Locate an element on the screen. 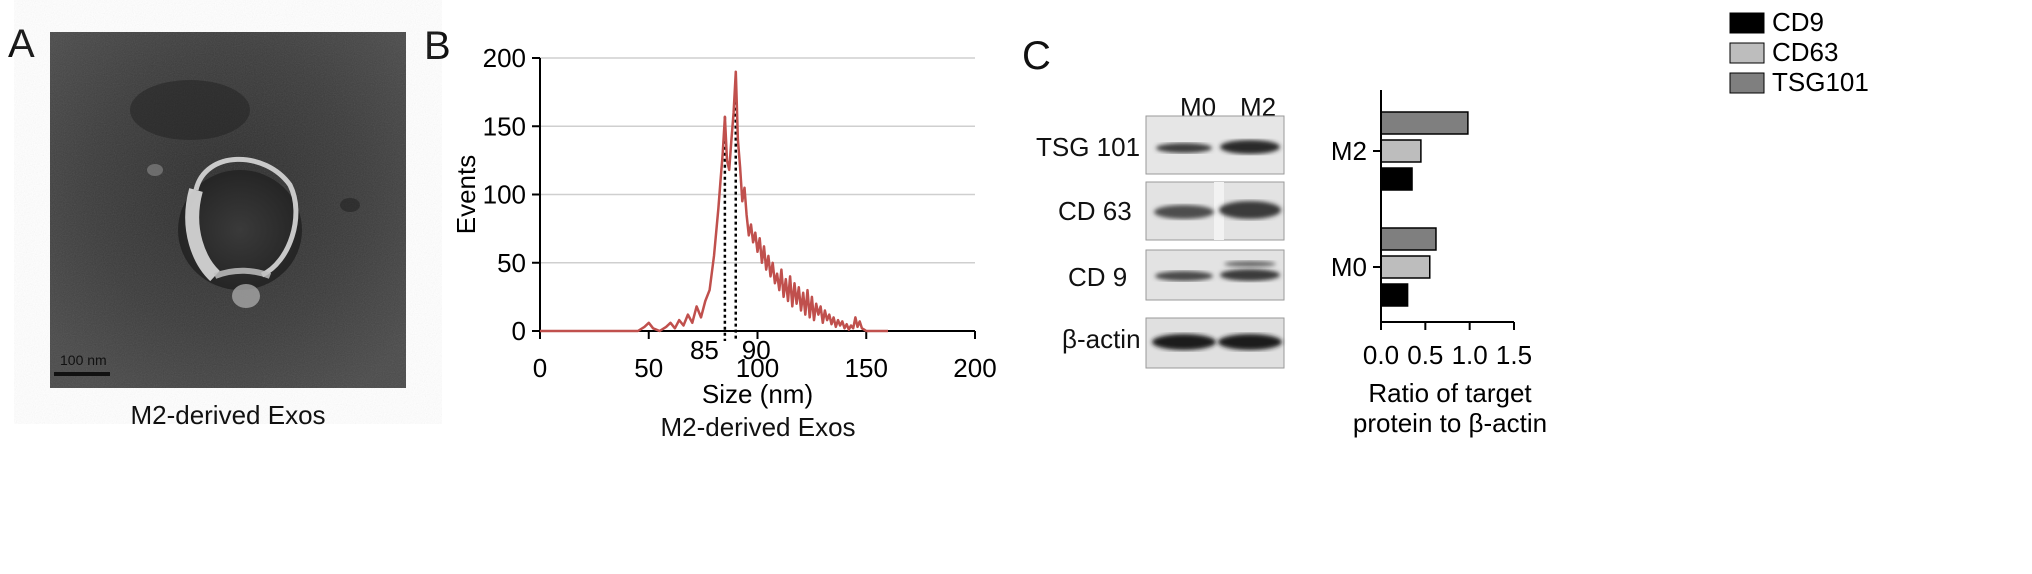  x-axis-label-line1: Ratio of target is located at coordinates (1450, 393).